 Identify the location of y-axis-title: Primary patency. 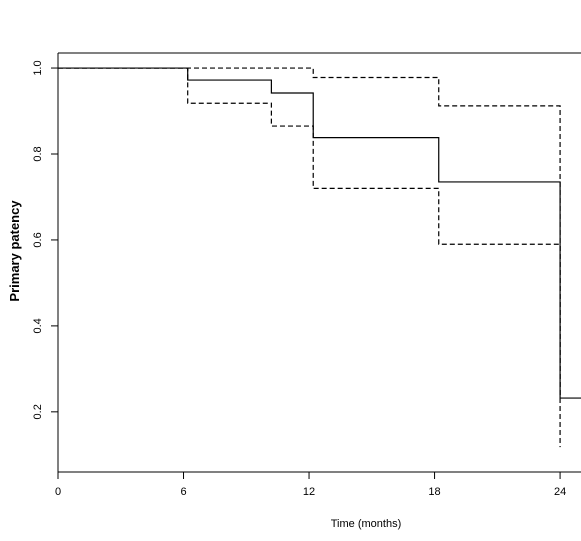
(14, 251).